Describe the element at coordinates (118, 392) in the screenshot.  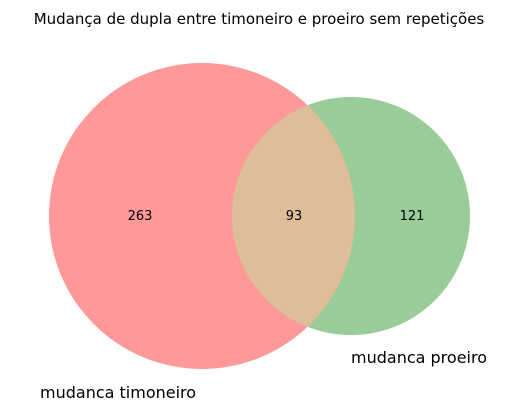
I see `set-label-mudanca-timoneiro: mudanca timoneiro` at that location.